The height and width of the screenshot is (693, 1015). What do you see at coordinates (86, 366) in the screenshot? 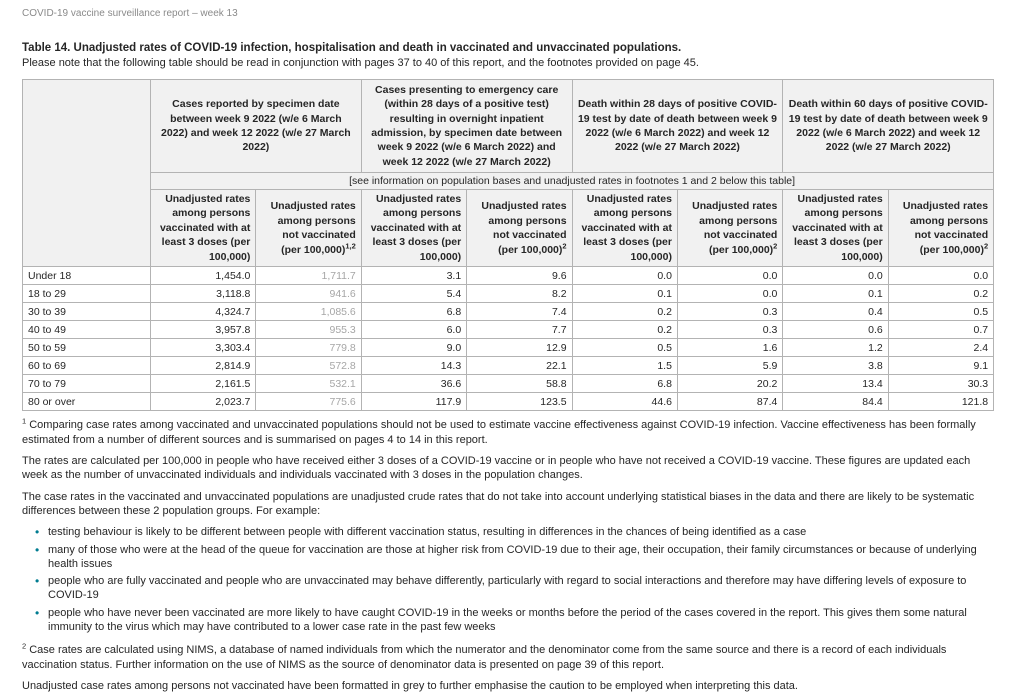
I see `row-label-age-group: 60 to 69` at bounding box center [86, 366].